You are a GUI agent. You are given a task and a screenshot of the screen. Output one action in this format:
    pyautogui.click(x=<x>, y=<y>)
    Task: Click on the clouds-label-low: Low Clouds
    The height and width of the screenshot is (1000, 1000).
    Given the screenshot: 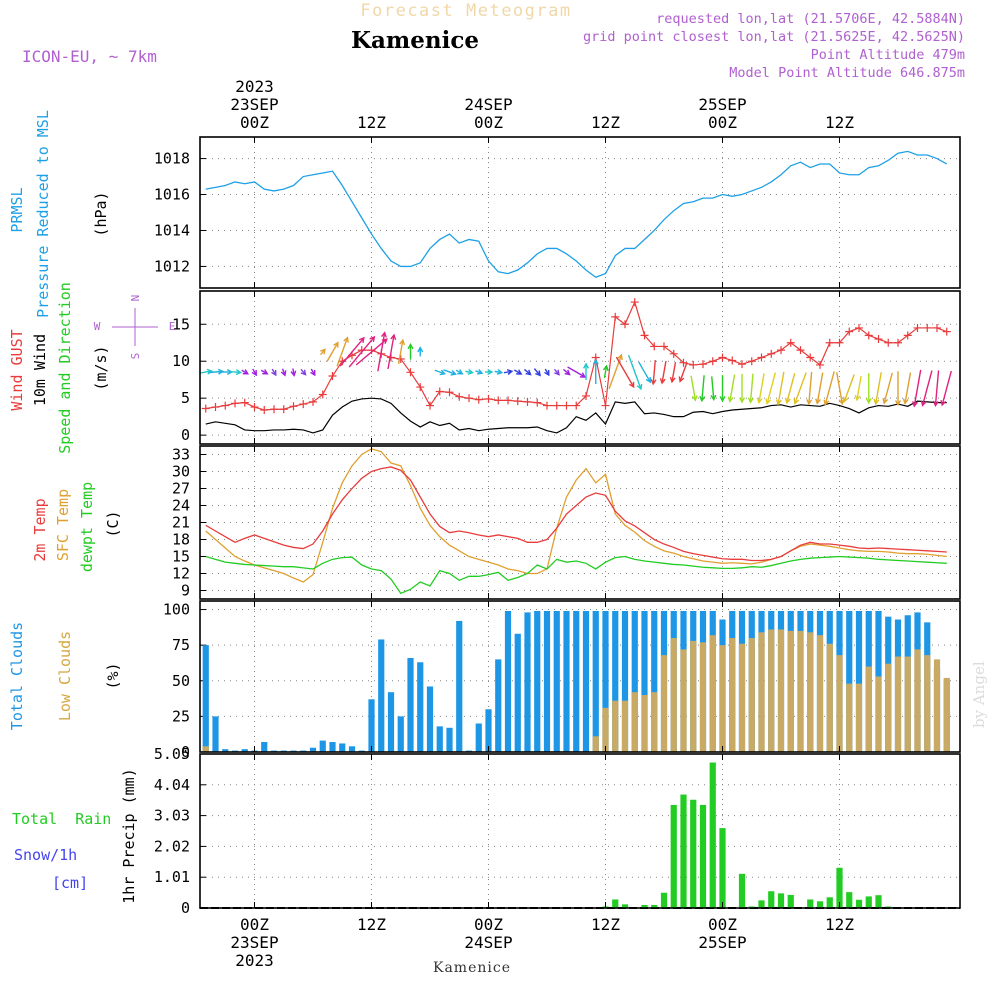 What is the action you would take?
    pyautogui.click(x=65, y=676)
    